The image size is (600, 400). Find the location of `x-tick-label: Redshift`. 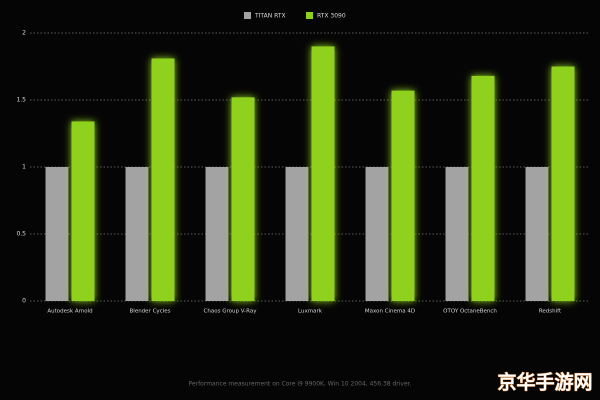

x-tick-label: Redshift is located at coordinates (550, 312).